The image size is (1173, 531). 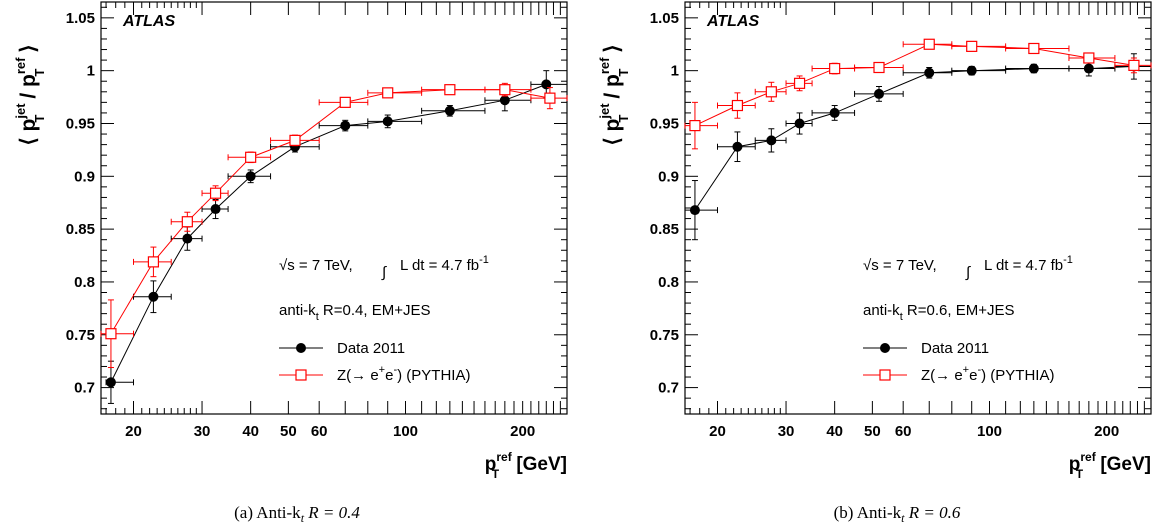 What do you see at coordinates (80, 123) in the screenshot?
I see `panel-a-y-tick-label: 0.95` at bounding box center [80, 123].